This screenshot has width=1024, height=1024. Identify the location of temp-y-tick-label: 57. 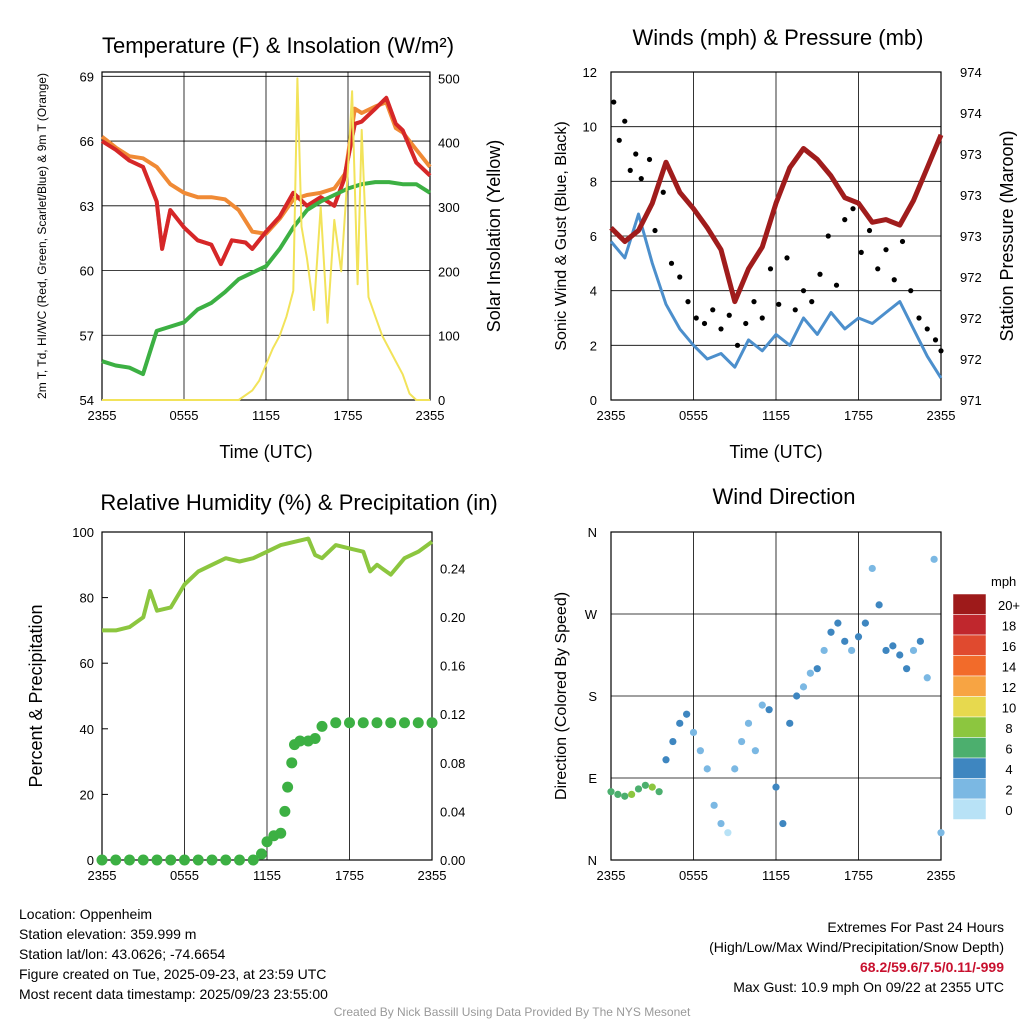
(87, 335).